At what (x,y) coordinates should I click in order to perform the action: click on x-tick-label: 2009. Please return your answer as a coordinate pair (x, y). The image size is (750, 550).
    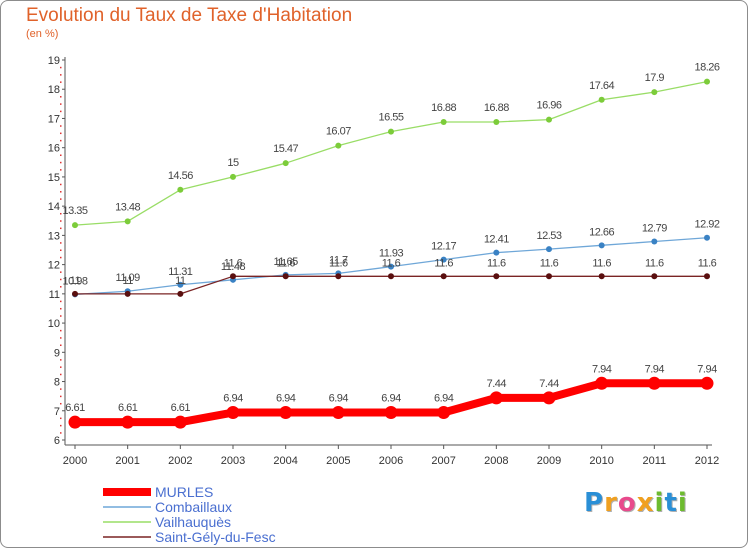
    Looking at the image, I should click on (549, 461).